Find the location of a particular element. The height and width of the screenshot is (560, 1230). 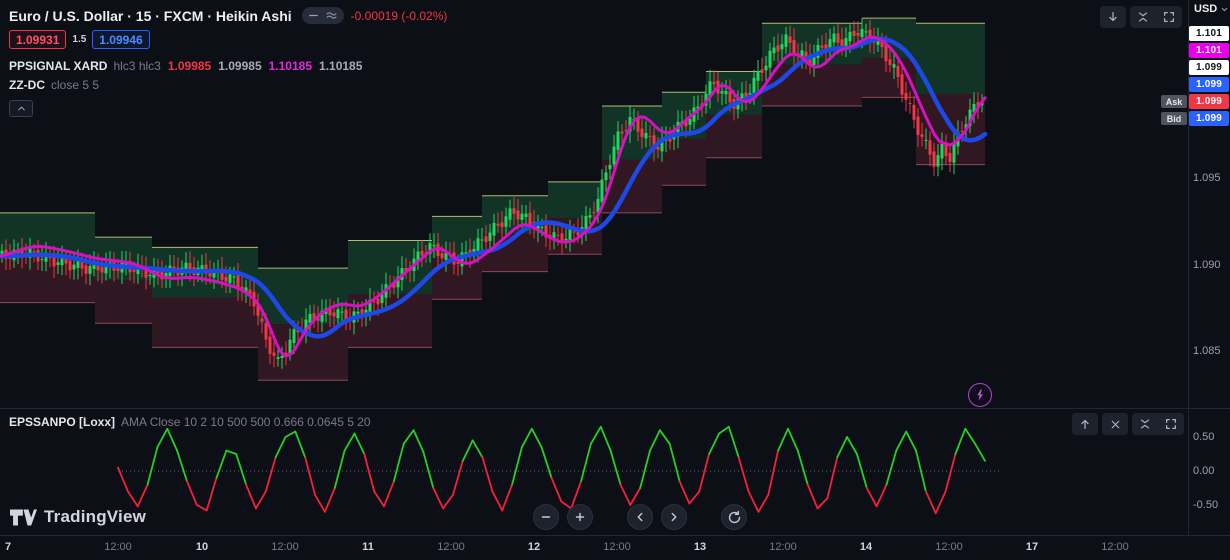

chart-zoom-toolbar is located at coordinates (640, 517).